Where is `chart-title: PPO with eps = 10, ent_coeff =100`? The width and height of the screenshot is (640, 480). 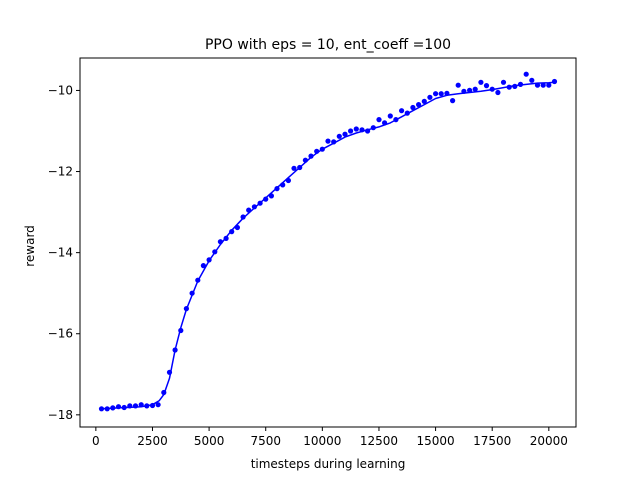 chart-title: PPO with eps = 10, ent_coeff =100 is located at coordinates (328, 45).